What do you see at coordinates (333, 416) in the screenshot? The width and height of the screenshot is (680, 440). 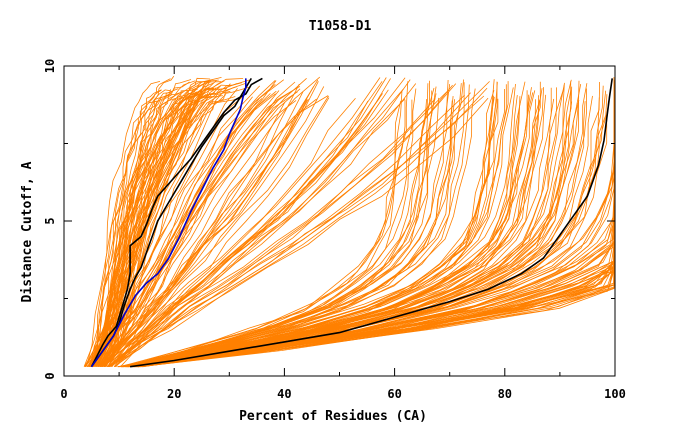 I see `x-axis-label: Percent of Residues (CA)` at bounding box center [333, 416].